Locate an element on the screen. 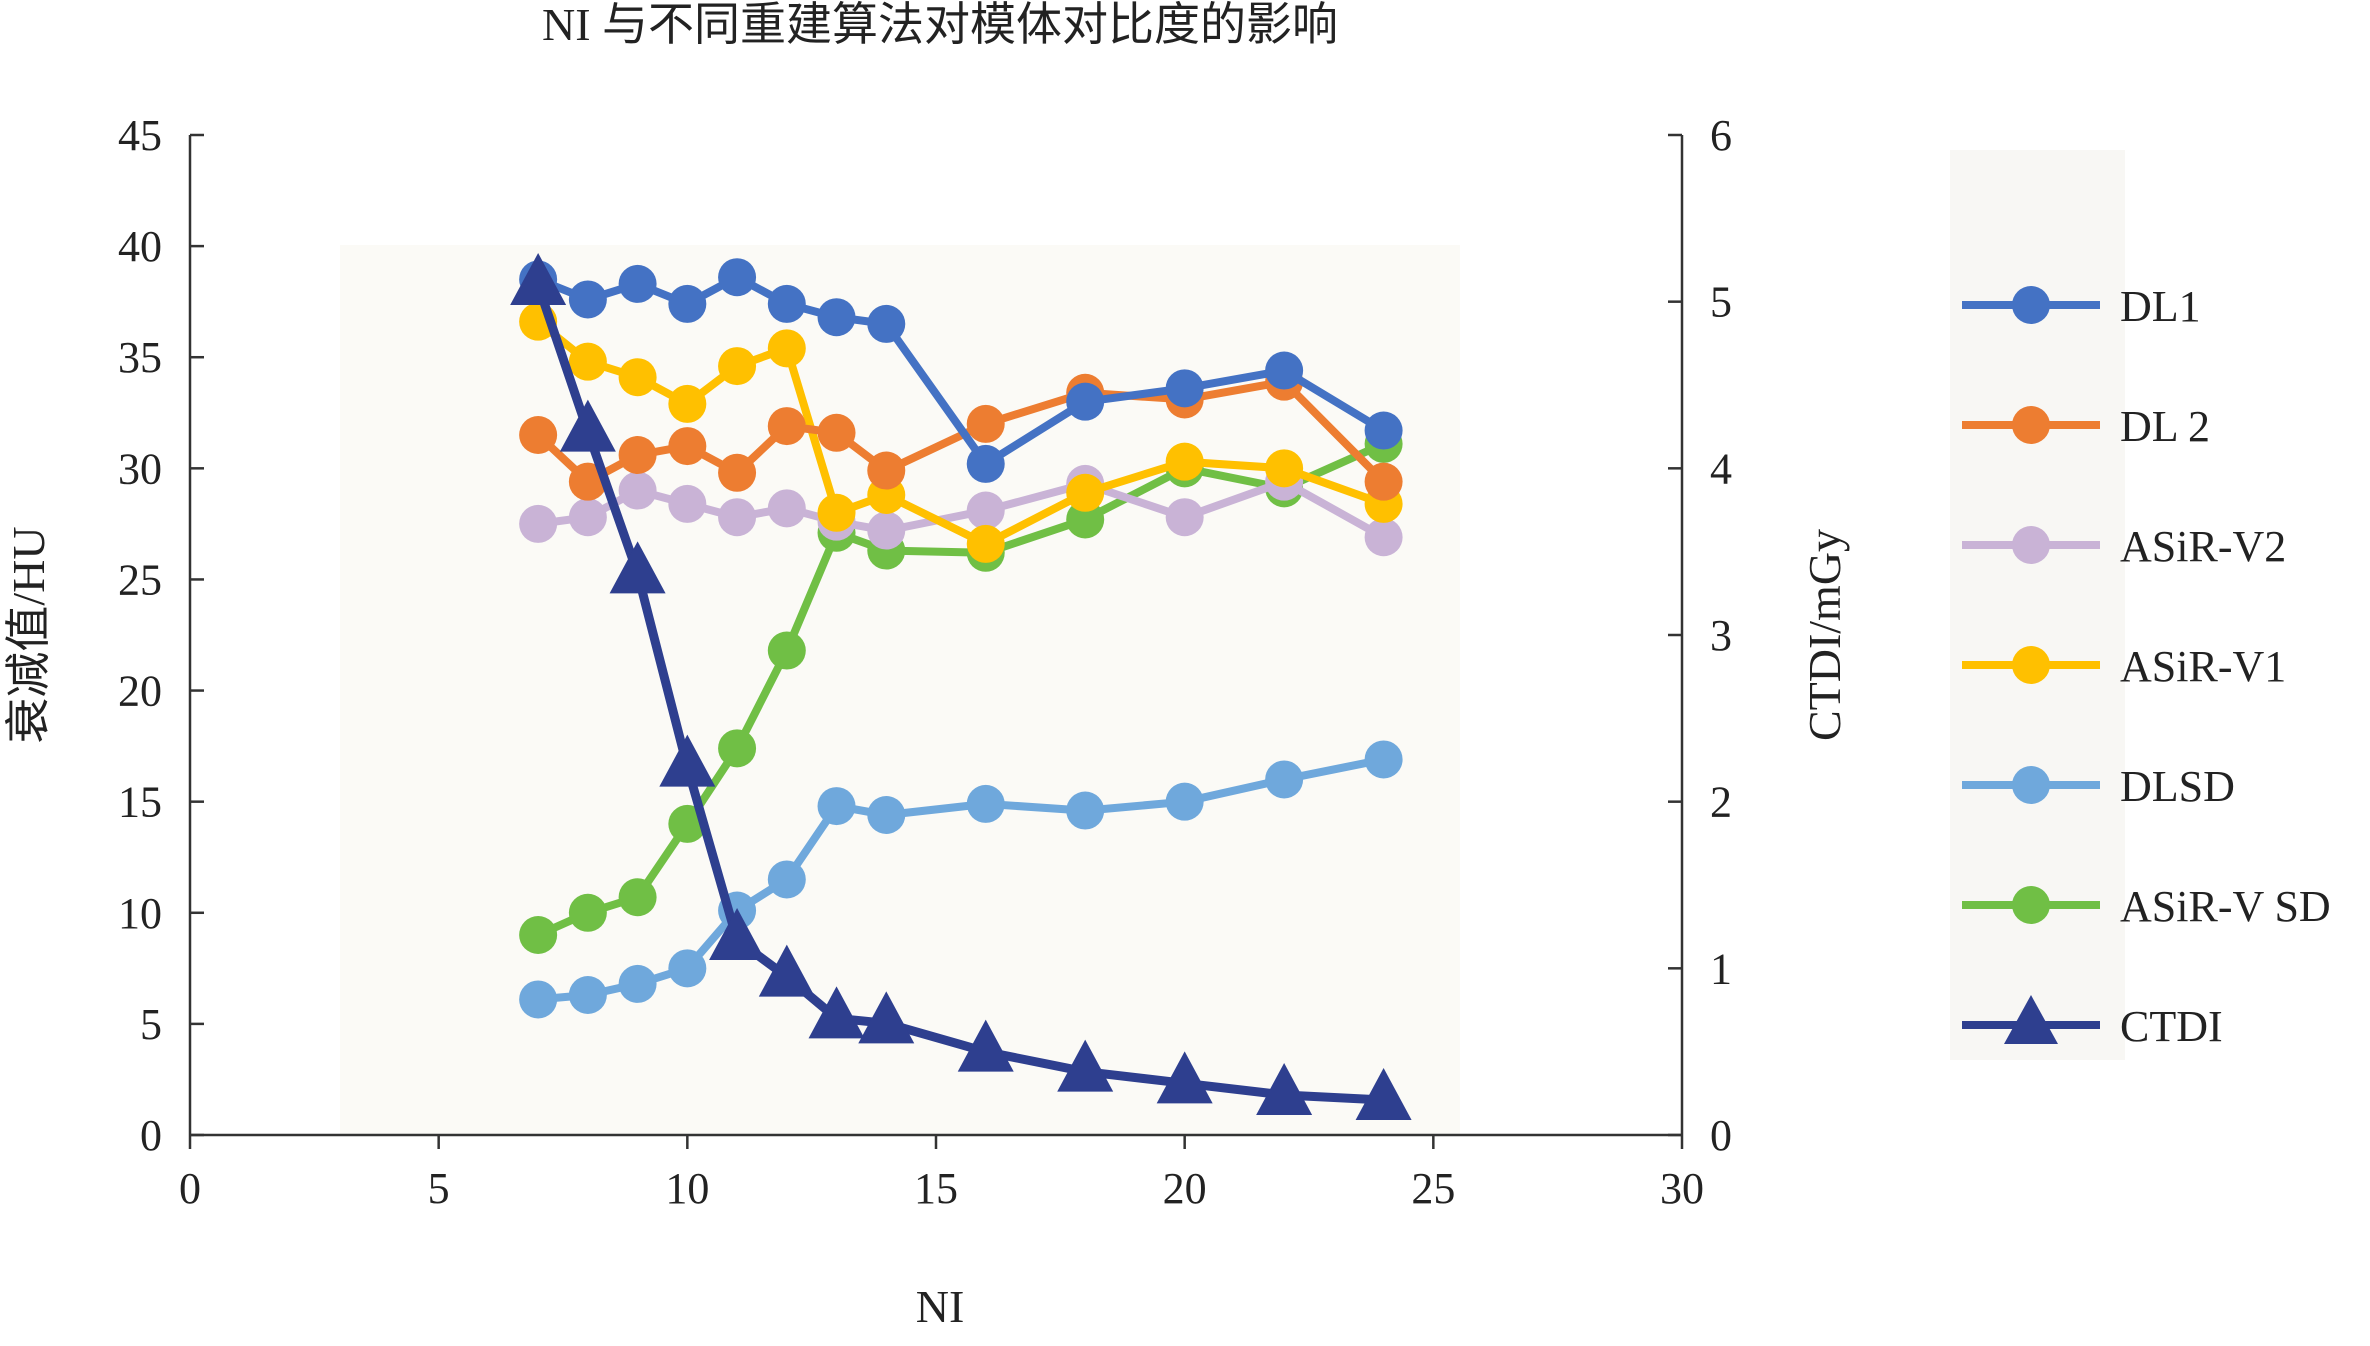 The width and height of the screenshot is (2370, 1346). y2-tick-label: 4 is located at coordinates (1721, 468).